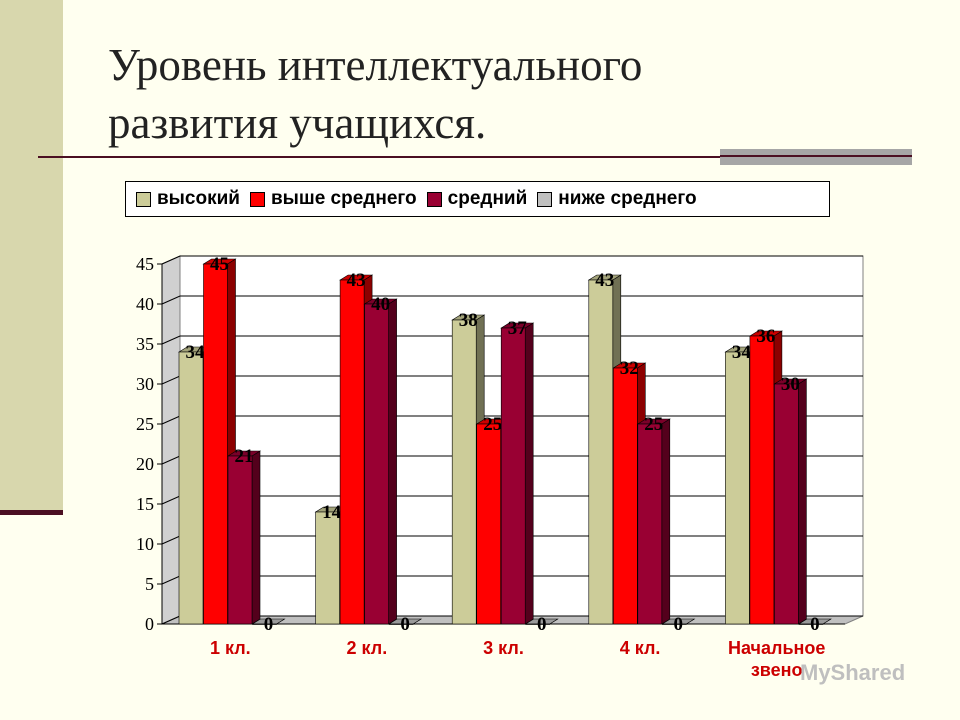 The height and width of the screenshot is (720, 960). What do you see at coordinates (545, 199) in the screenshot?
I see `legend-swatch-below-average` at bounding box center [545, 199].